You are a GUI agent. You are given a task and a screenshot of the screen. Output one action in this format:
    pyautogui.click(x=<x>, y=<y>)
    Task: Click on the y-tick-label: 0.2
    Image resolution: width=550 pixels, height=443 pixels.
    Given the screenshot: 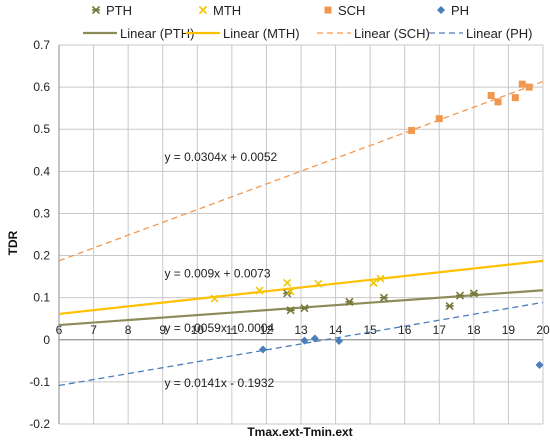 What is the action you would take?
    pyautogui.click(x=41, y=256)
    